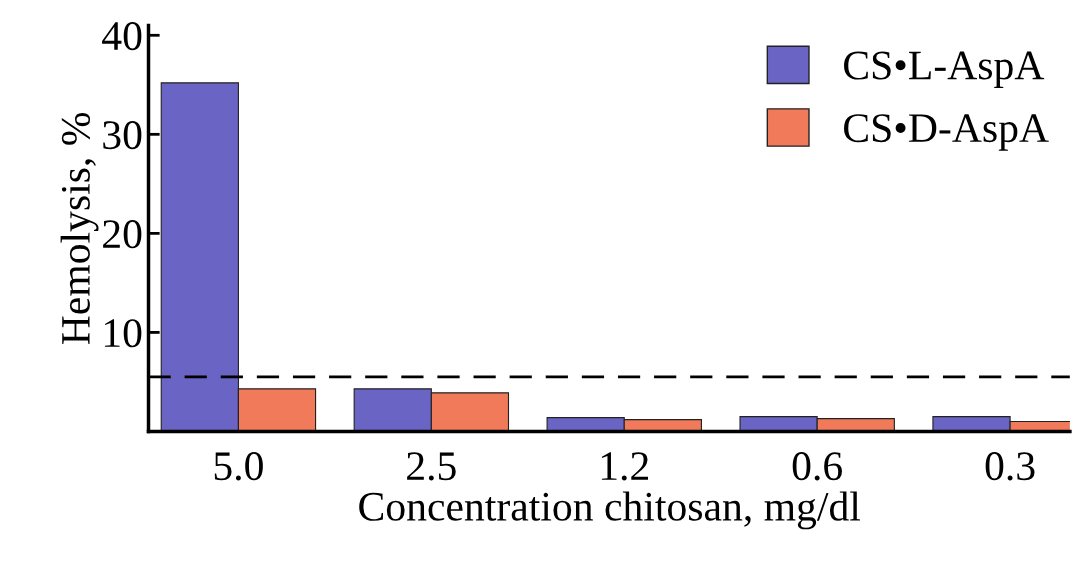 The width and height of the screenshot is (1084, 564). What do you see at coordinates (79, 228) in the screenshot?
I see `y-axis-title: Hemolysis, %` at bounding box center [79, 228].